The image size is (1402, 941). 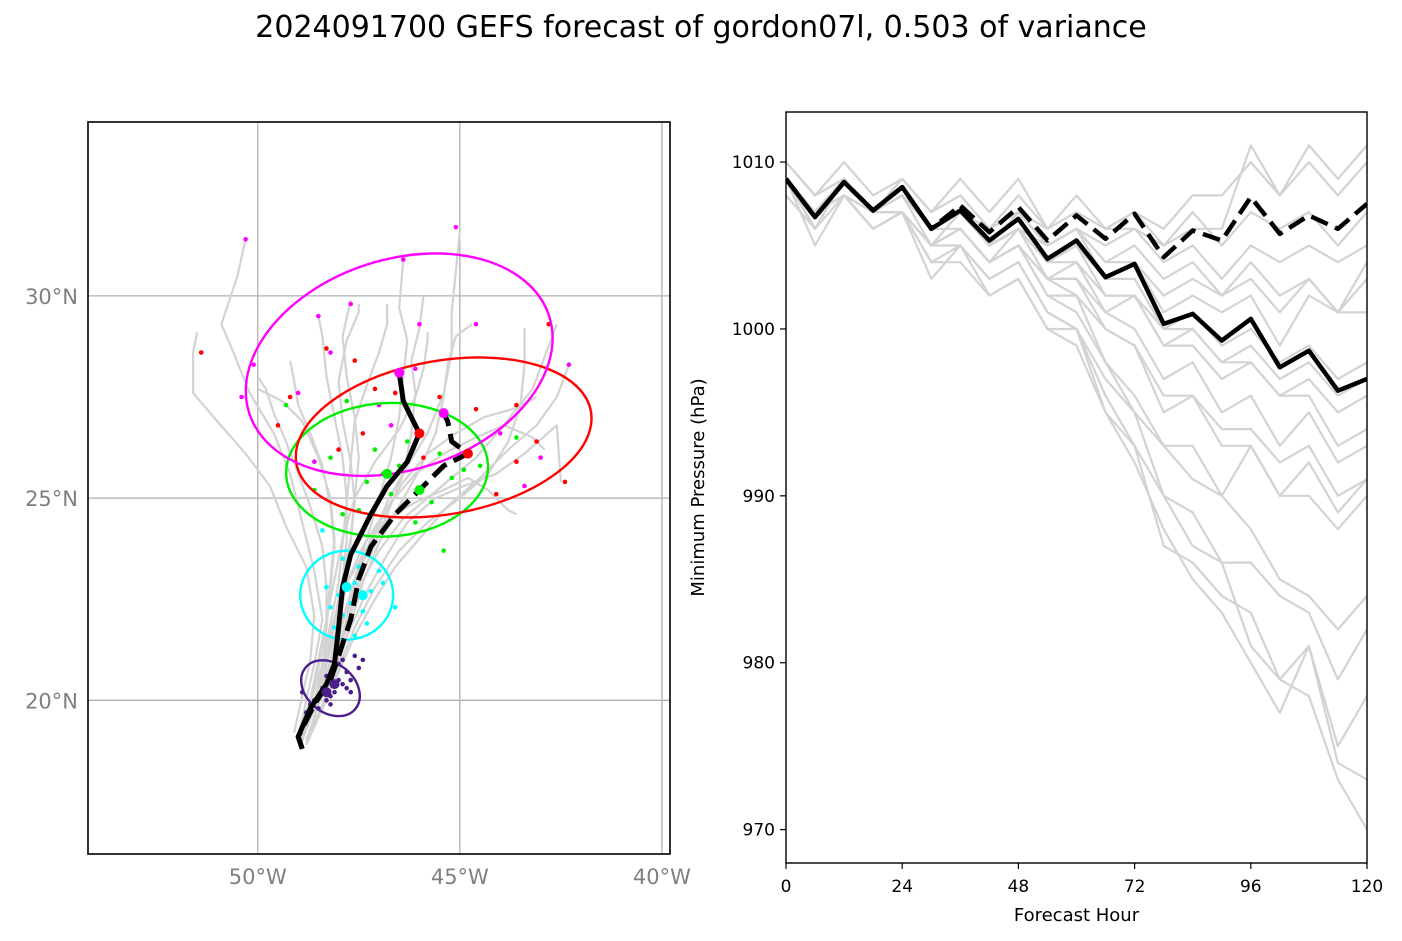 What do you see at coordinates (51, 701) in the screenshot?
I see `map-ytick-label: 20°N` at bounding box center [51, 701].